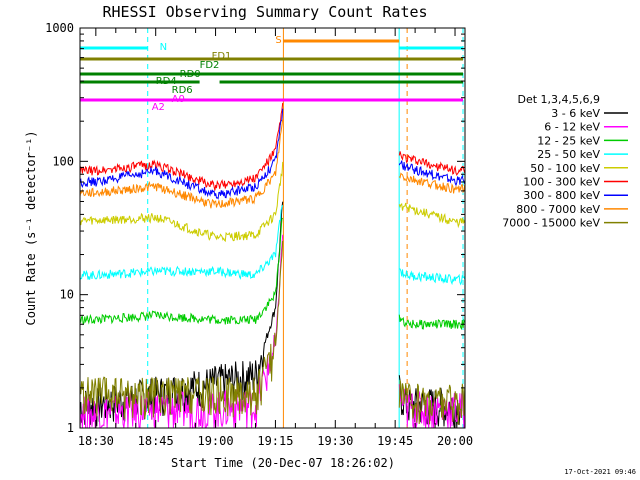  I want to click on flag-label-a2: A2, so click(158, 107).